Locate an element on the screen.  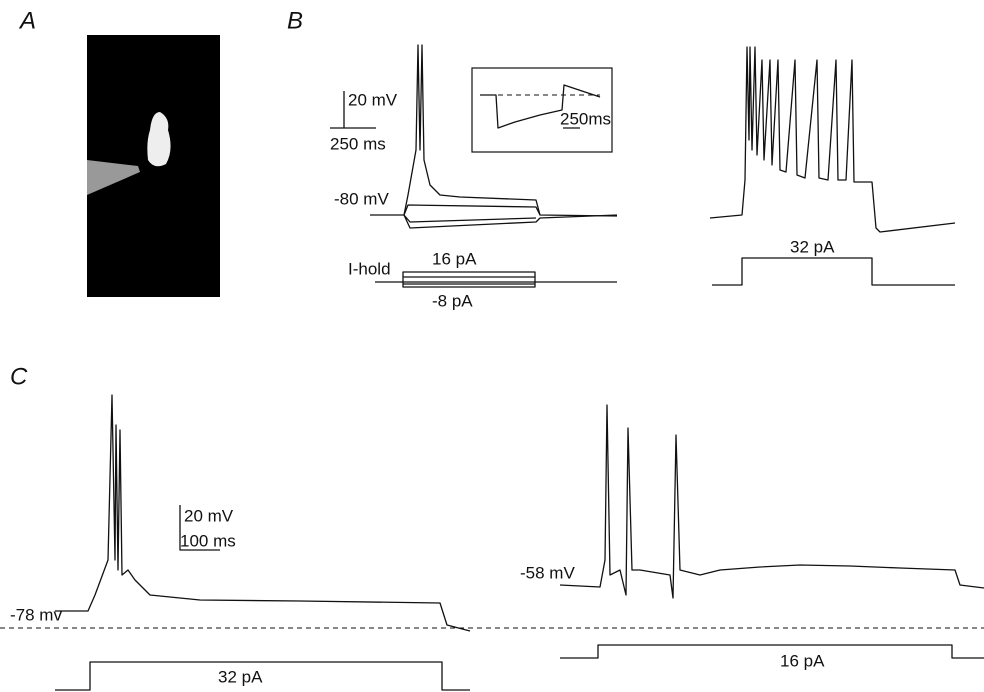
panel-label: B is located at coordinates (295, 20).